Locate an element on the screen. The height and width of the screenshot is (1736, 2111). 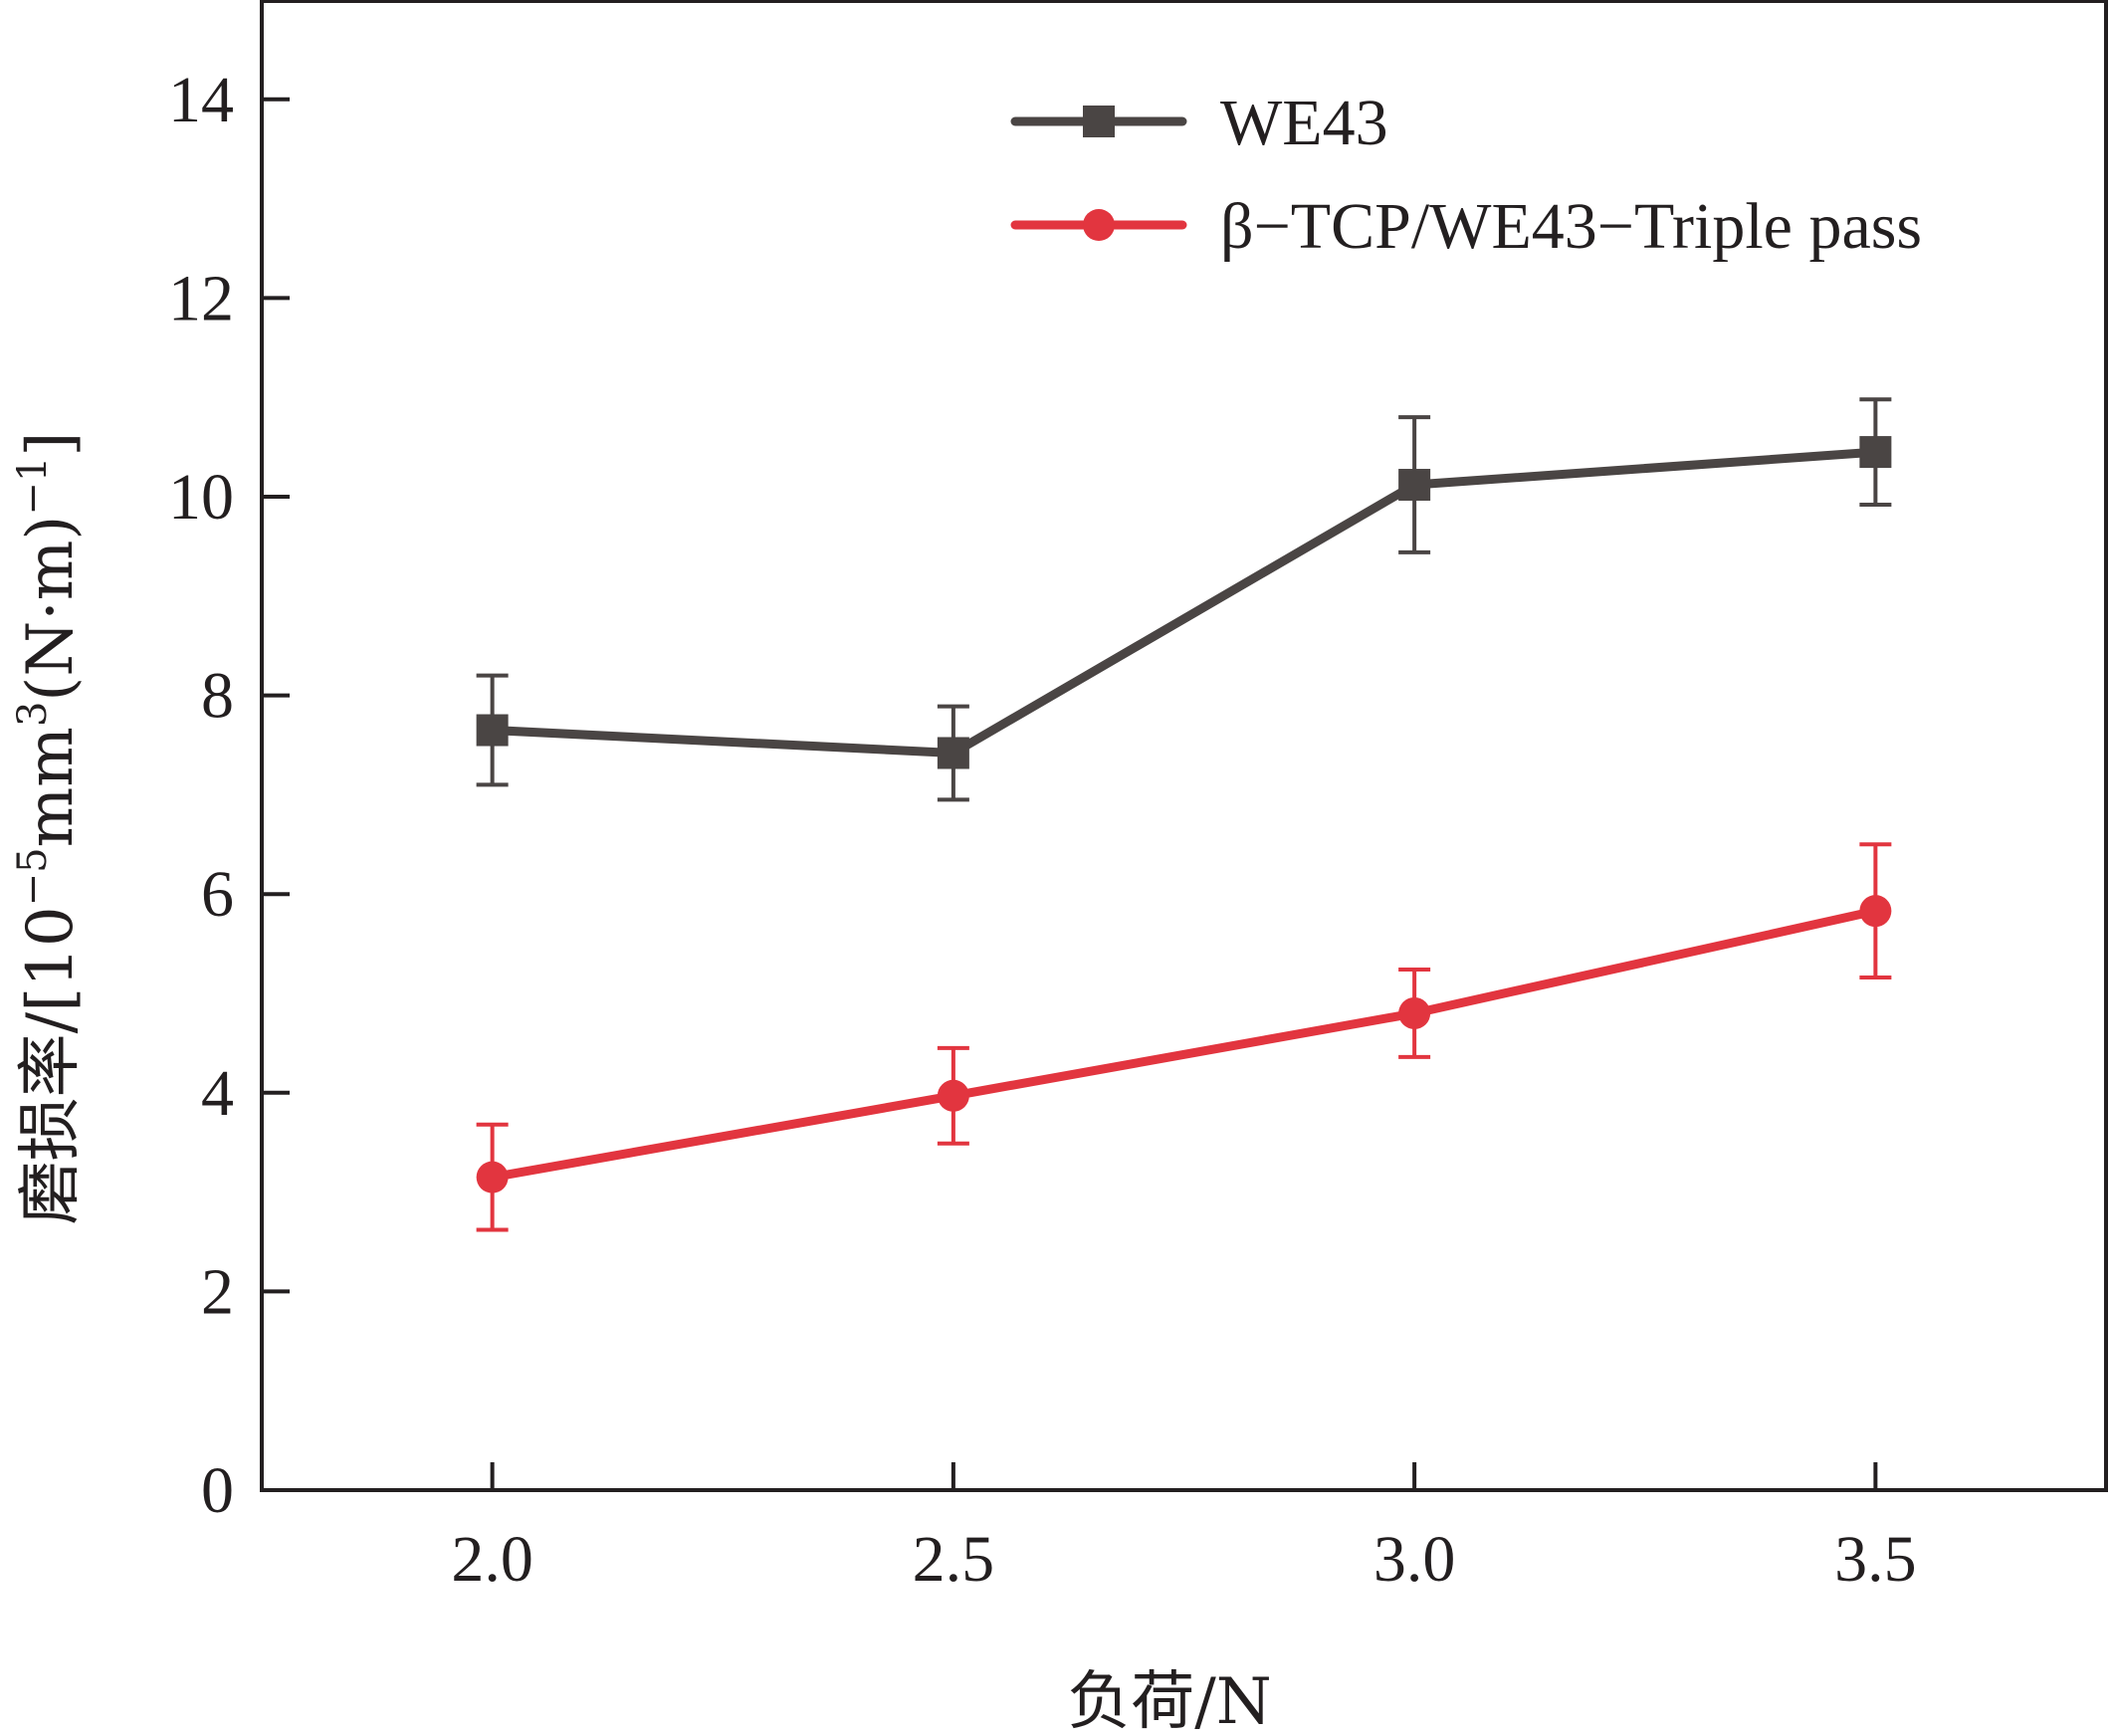
y-tick-label: 10 is located at coordinates (201, 498).